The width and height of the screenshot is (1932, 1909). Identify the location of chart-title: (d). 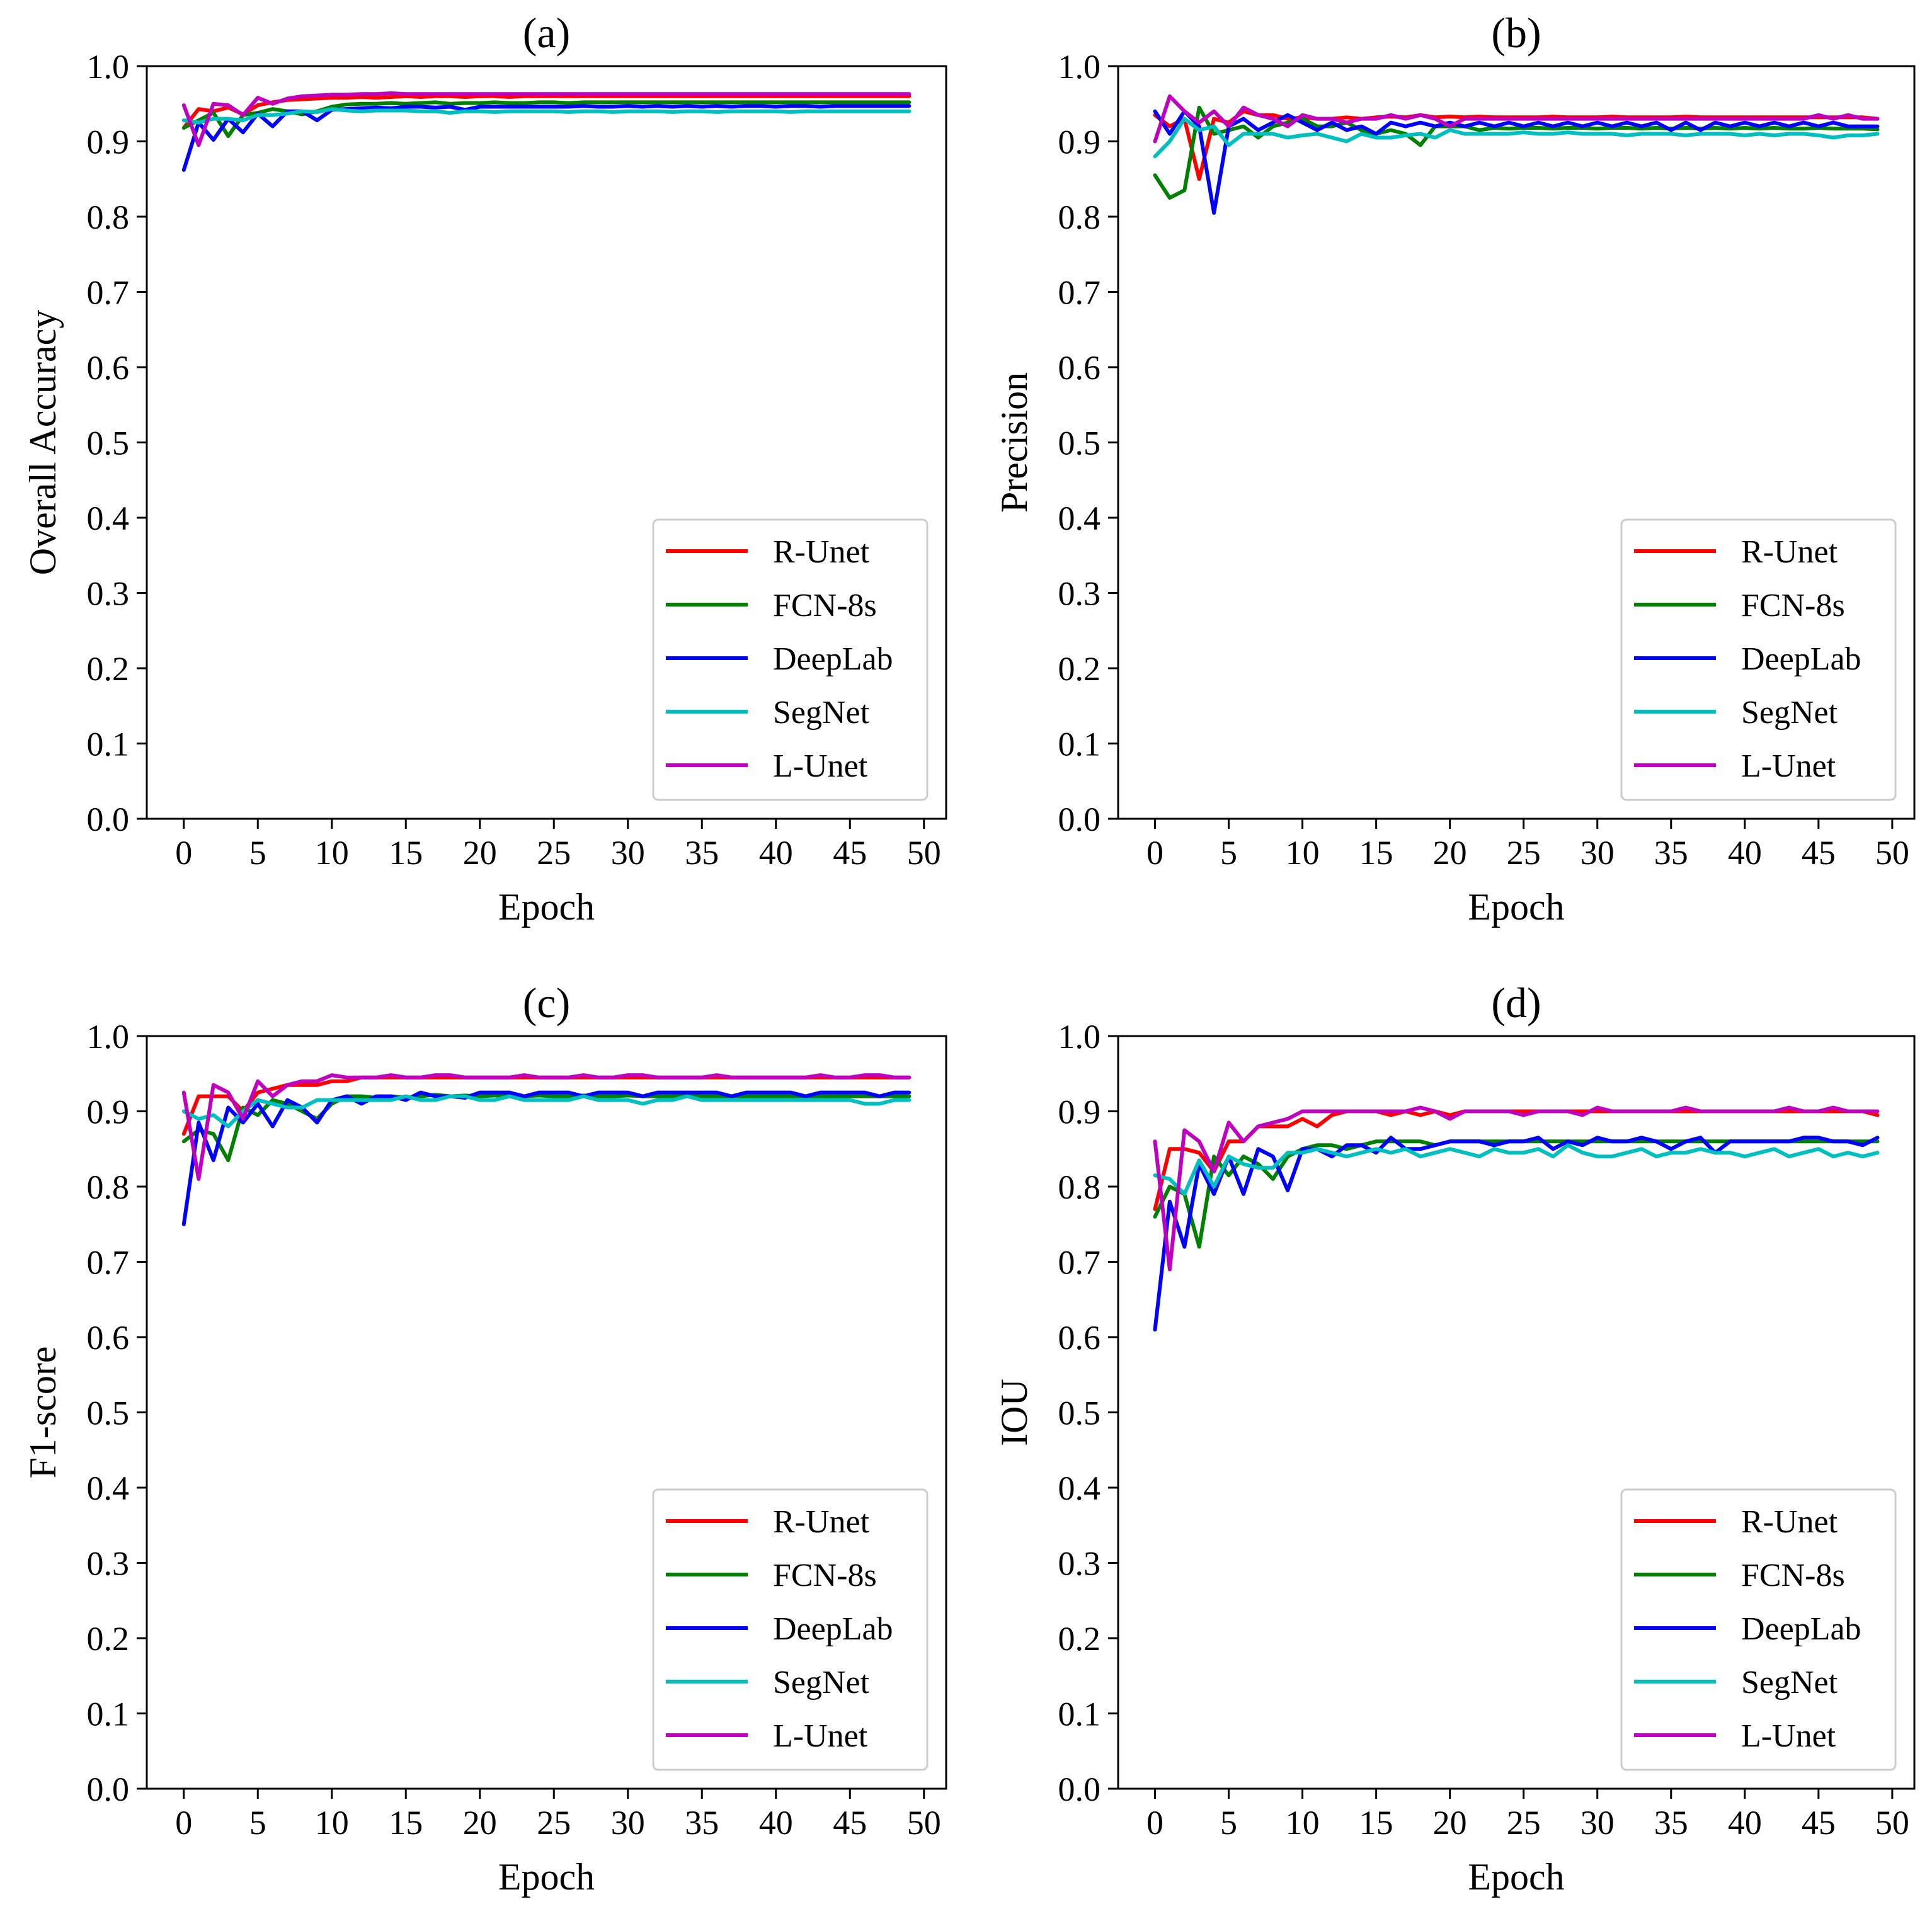
(1516, 1003).